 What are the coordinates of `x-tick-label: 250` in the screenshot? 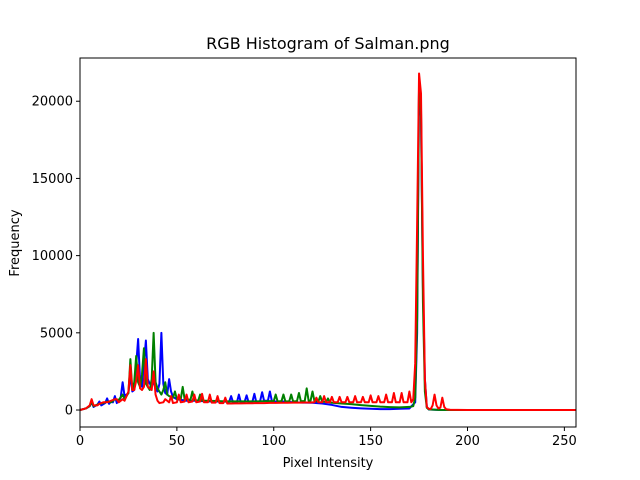 It's located at (564, 441).